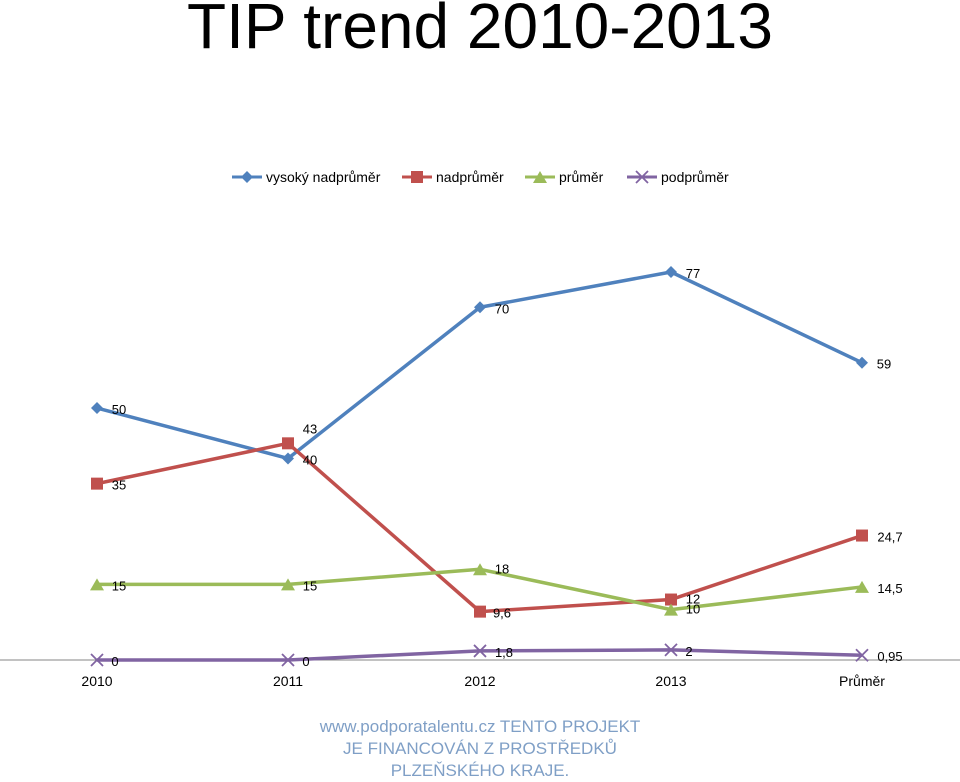 This screenshot has width=960, height=782. What do you see at coordinates (479, 681) in the screenshot?
I see `x-tick-label: 2012` at bounding box center [479, 681].